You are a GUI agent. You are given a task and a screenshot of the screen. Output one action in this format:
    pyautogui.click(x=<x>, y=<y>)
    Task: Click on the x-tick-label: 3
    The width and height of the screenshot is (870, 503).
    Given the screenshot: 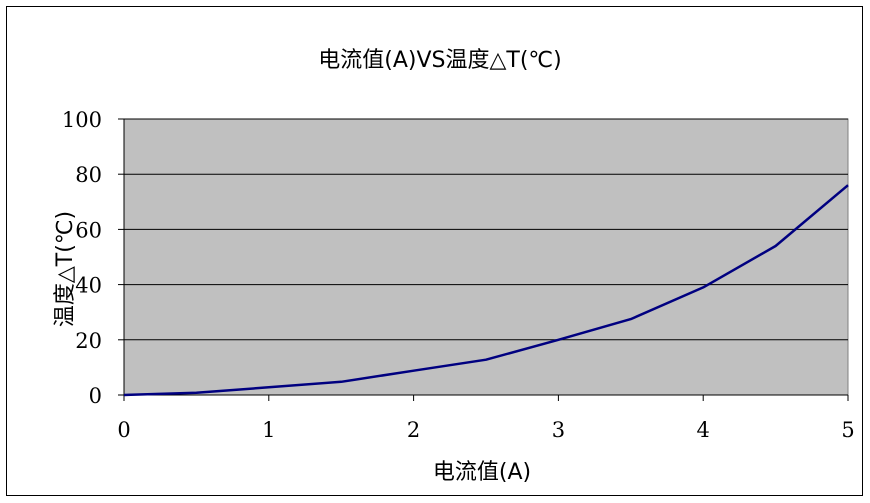 What is the action you would take?
    pyautogui.click(x=558, y=430)
    